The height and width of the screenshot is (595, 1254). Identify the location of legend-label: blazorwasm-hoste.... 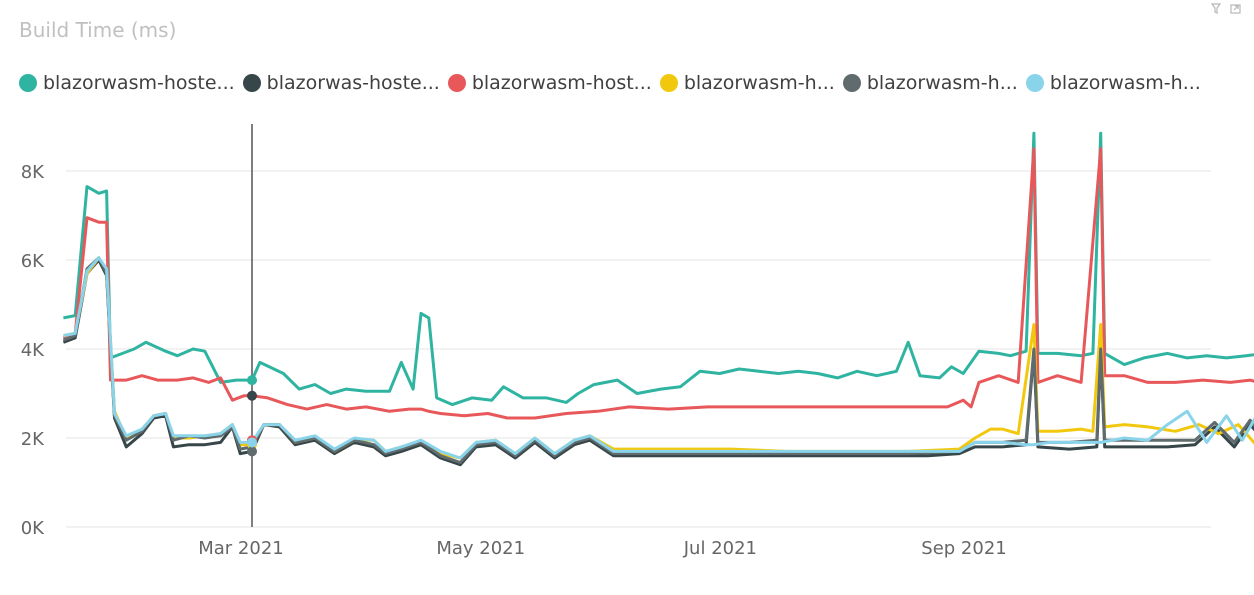
(139, 83).